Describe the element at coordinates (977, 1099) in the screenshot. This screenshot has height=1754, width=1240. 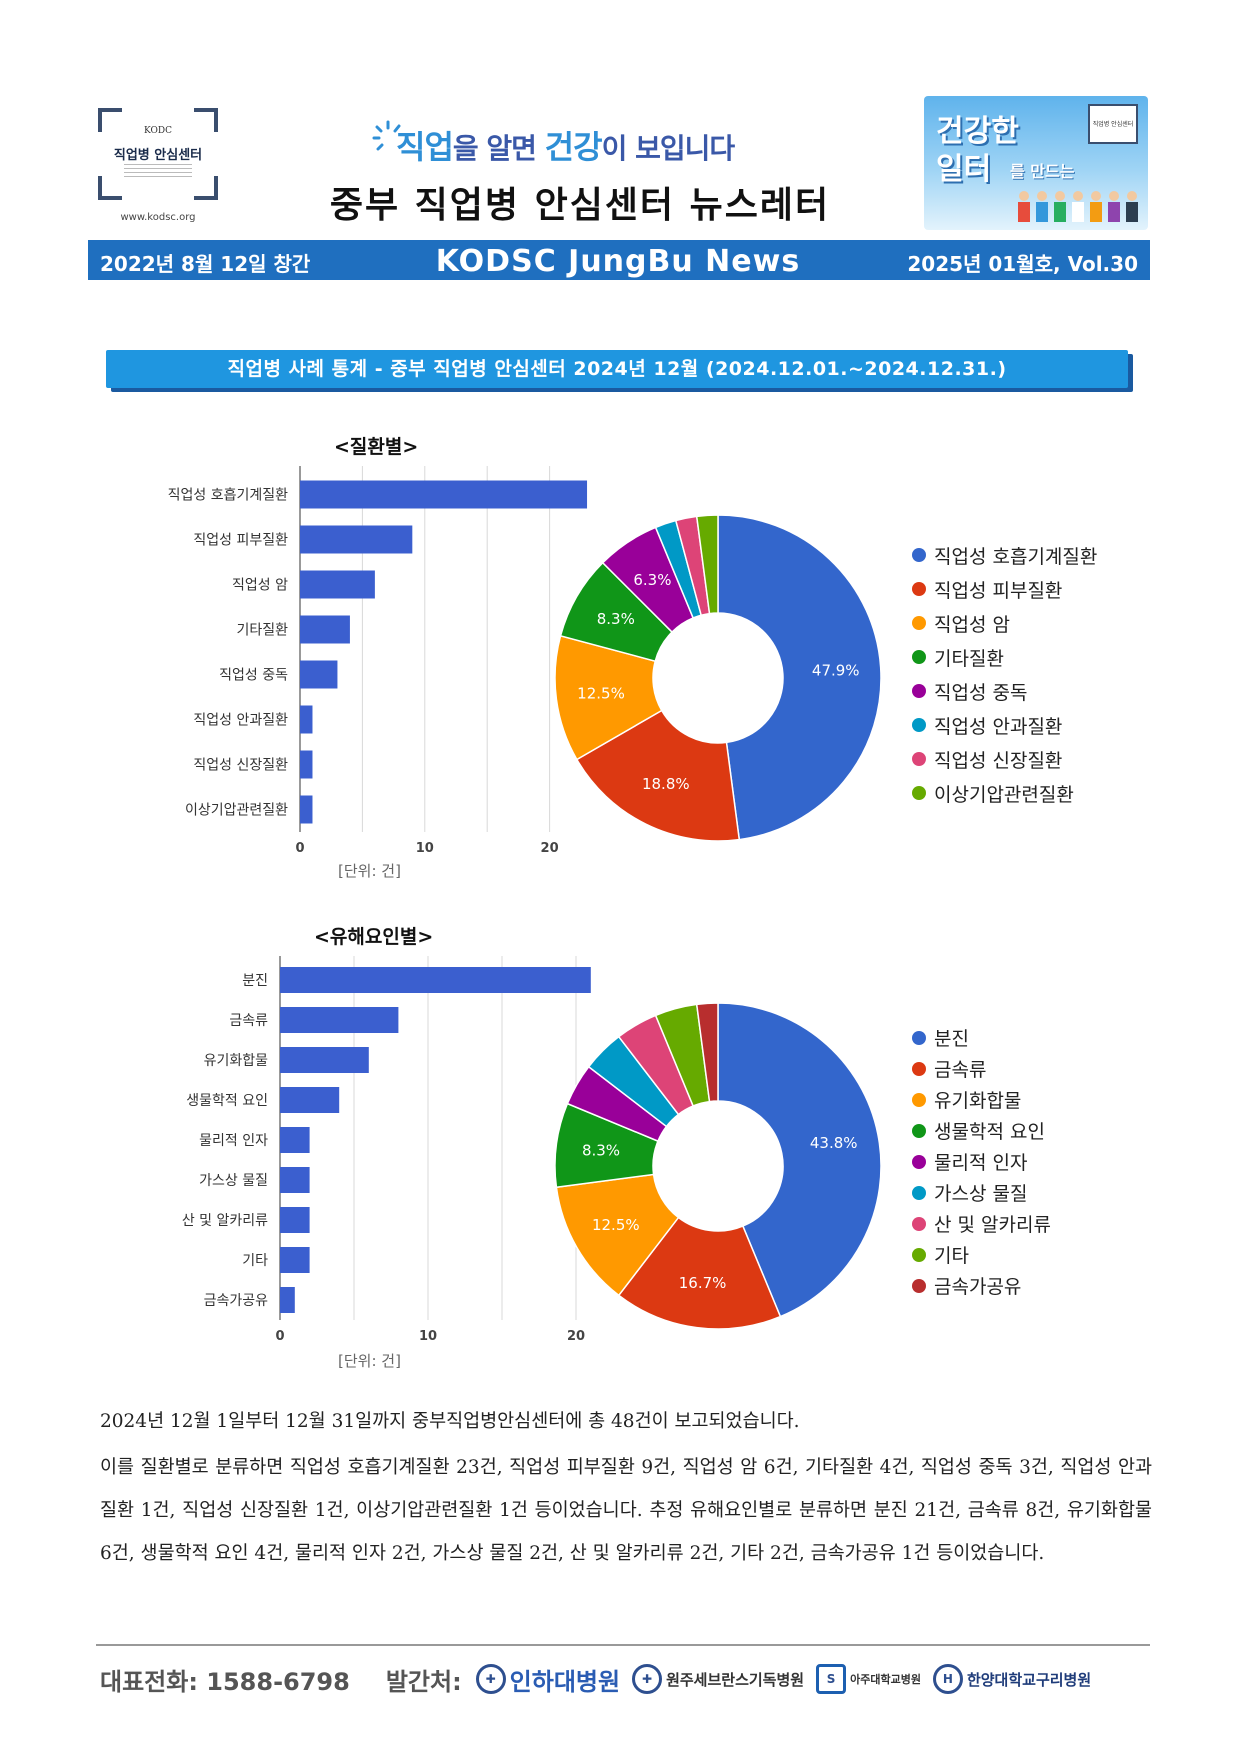
I see `legend-label: 유기화합물` at that location.